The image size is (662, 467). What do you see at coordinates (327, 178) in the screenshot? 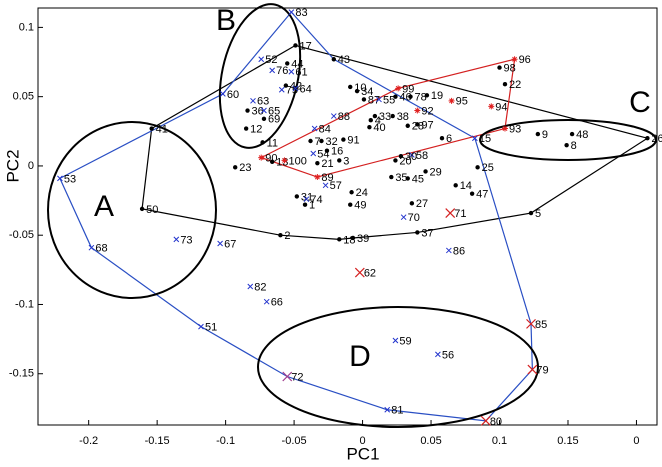
I see `point-label: 89` at bounding box center [327, 178].